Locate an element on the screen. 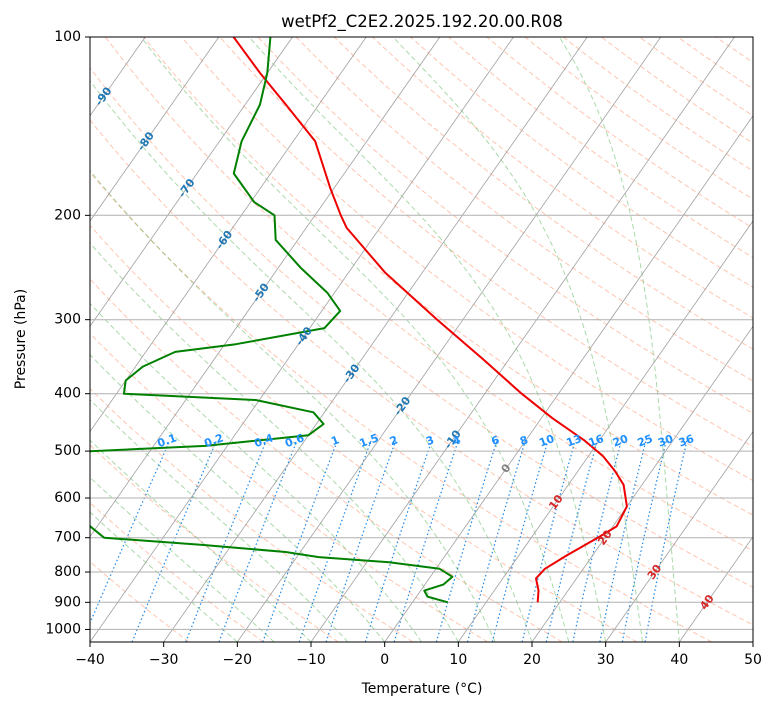 Image resolution: width=775 pixels, height=708 pixels. x-tick-label: 0 is located at coordinates (384, 660).